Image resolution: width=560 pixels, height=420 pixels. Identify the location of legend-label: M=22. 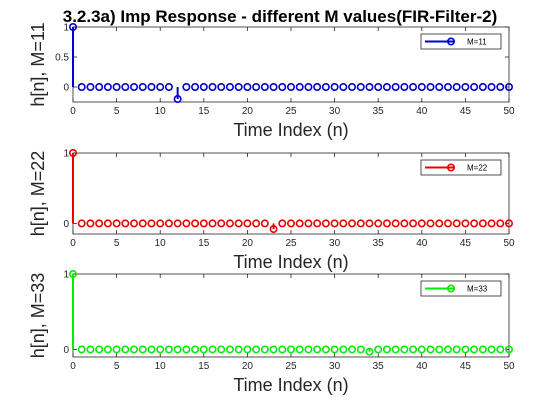
(477, 168).